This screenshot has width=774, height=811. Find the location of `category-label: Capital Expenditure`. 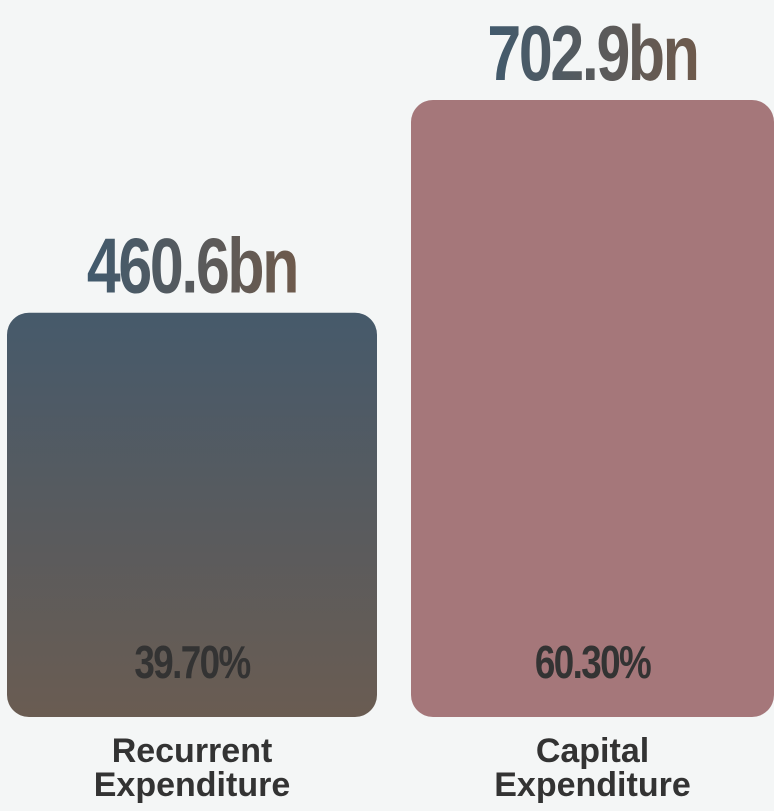

category-label: Capital Expenditure is located at coordinates (592, 768).